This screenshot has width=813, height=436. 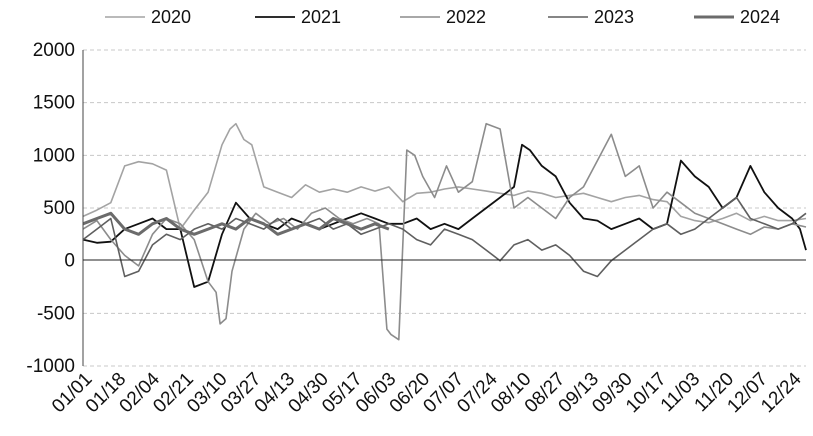 What do you see at coordinates (781, 392) in the screenshot?
I see `x-tick-label: 12/24` at bounding box center [781, 392].